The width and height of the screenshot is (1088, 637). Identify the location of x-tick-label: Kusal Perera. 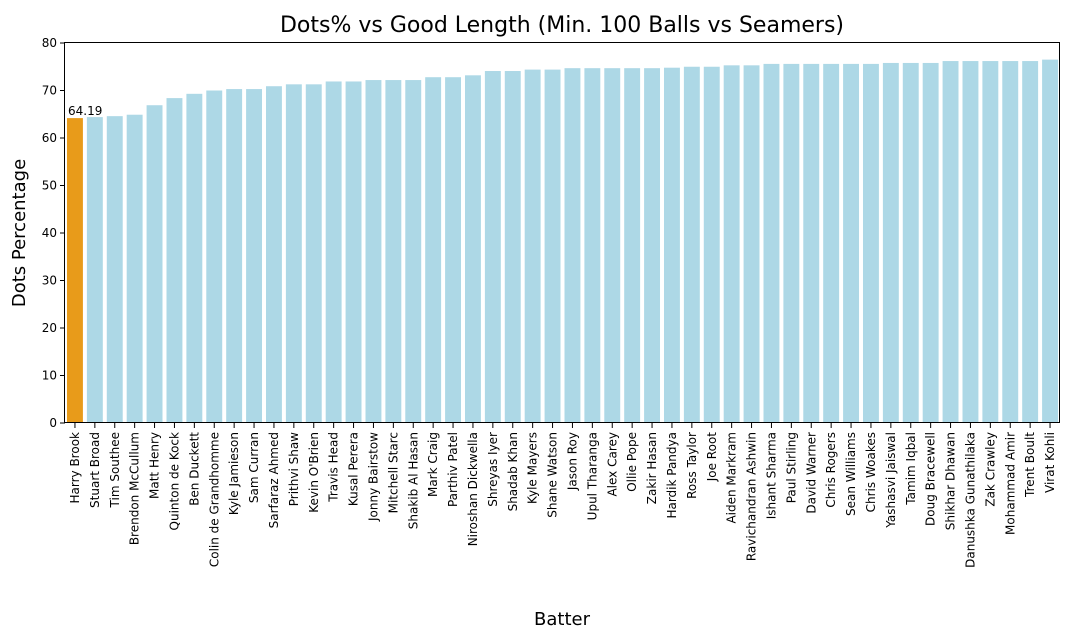
(354, 469).